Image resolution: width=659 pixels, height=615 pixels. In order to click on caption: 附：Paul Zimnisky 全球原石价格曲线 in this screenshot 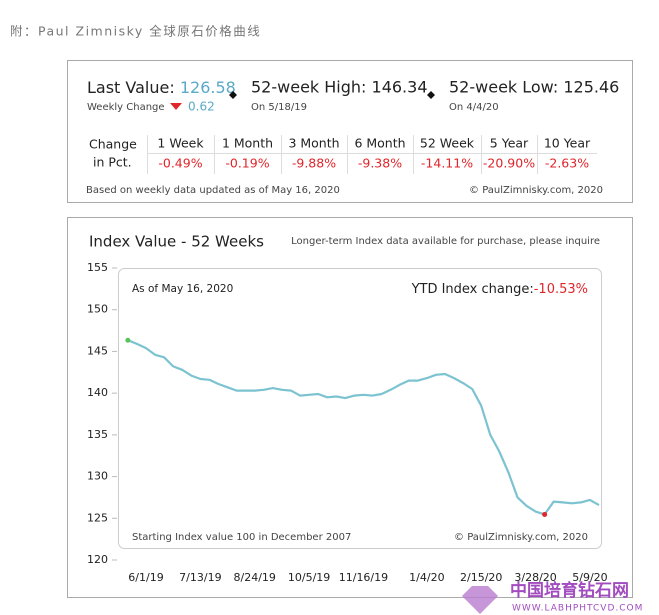, I will do `click(135, 31)`.